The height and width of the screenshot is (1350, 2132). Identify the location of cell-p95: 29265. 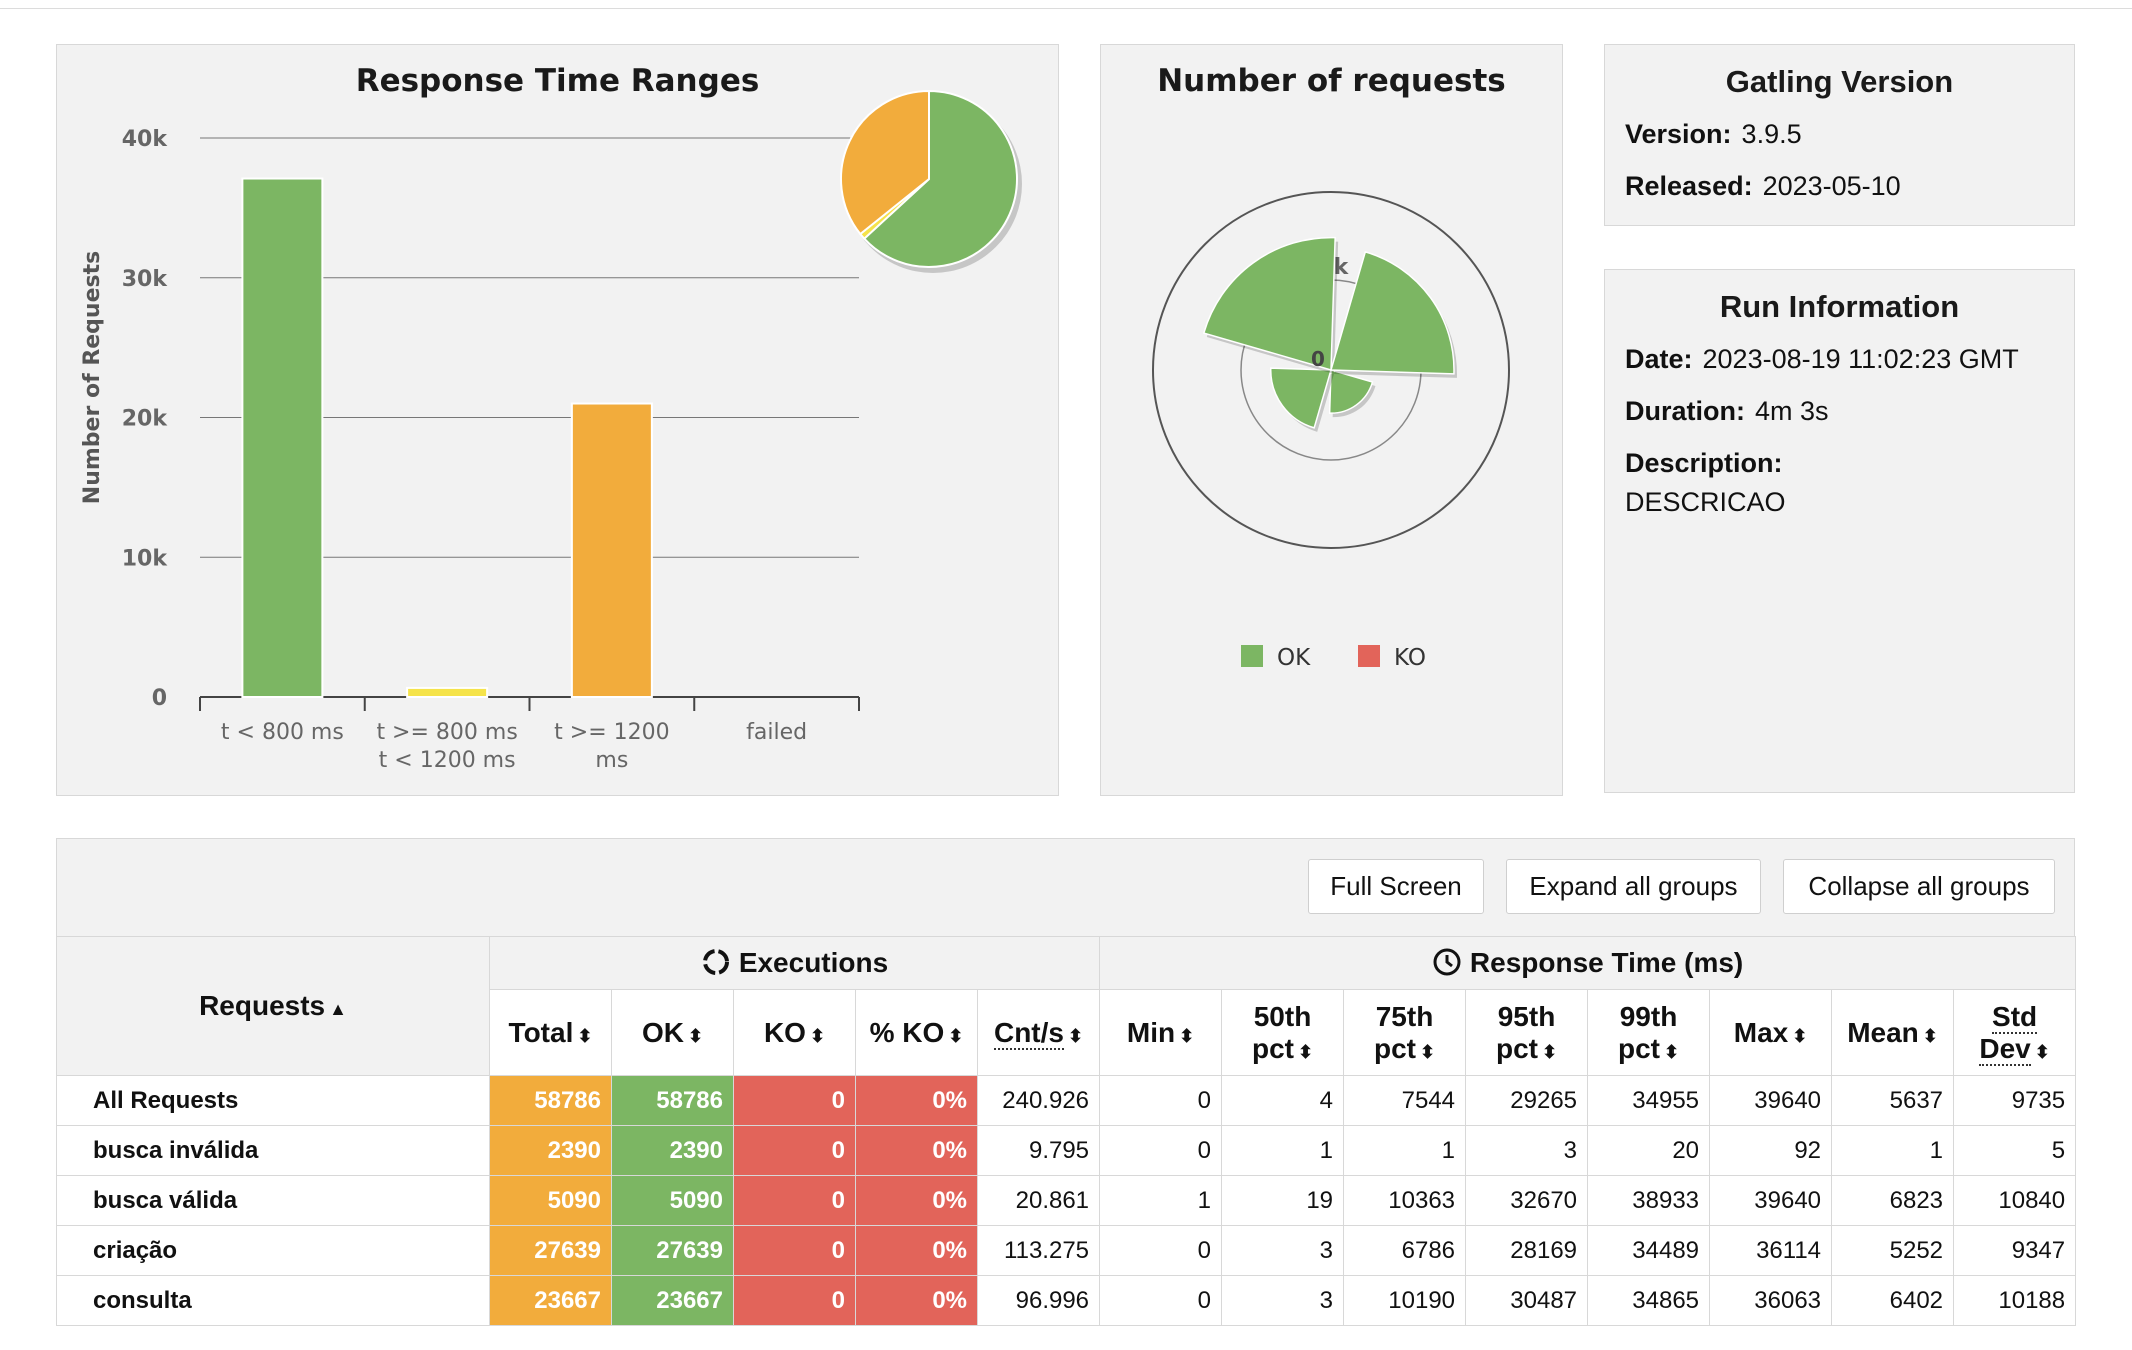
(1527, 1100).